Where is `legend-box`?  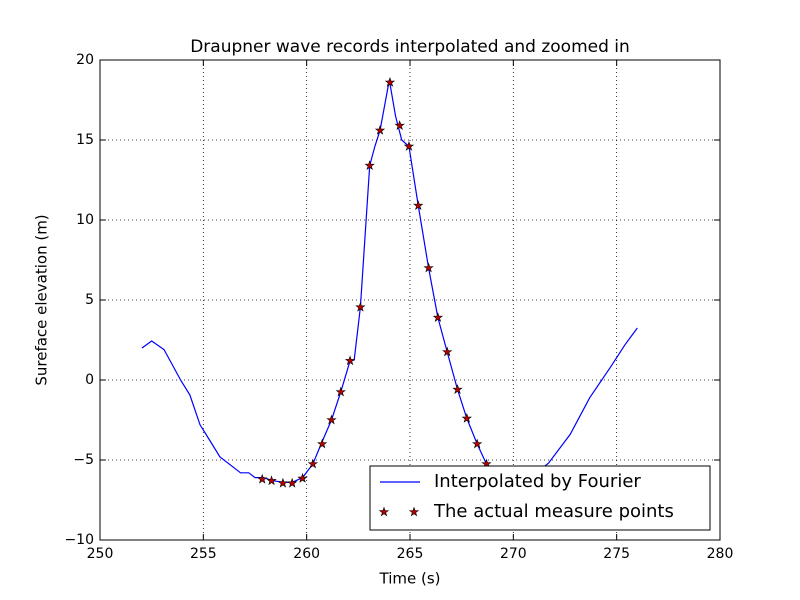 legend-box is located at coordinates (540, 498).